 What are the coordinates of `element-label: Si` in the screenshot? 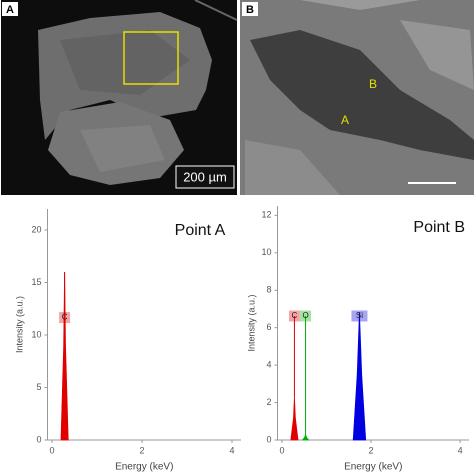 It's located at (359, 315).